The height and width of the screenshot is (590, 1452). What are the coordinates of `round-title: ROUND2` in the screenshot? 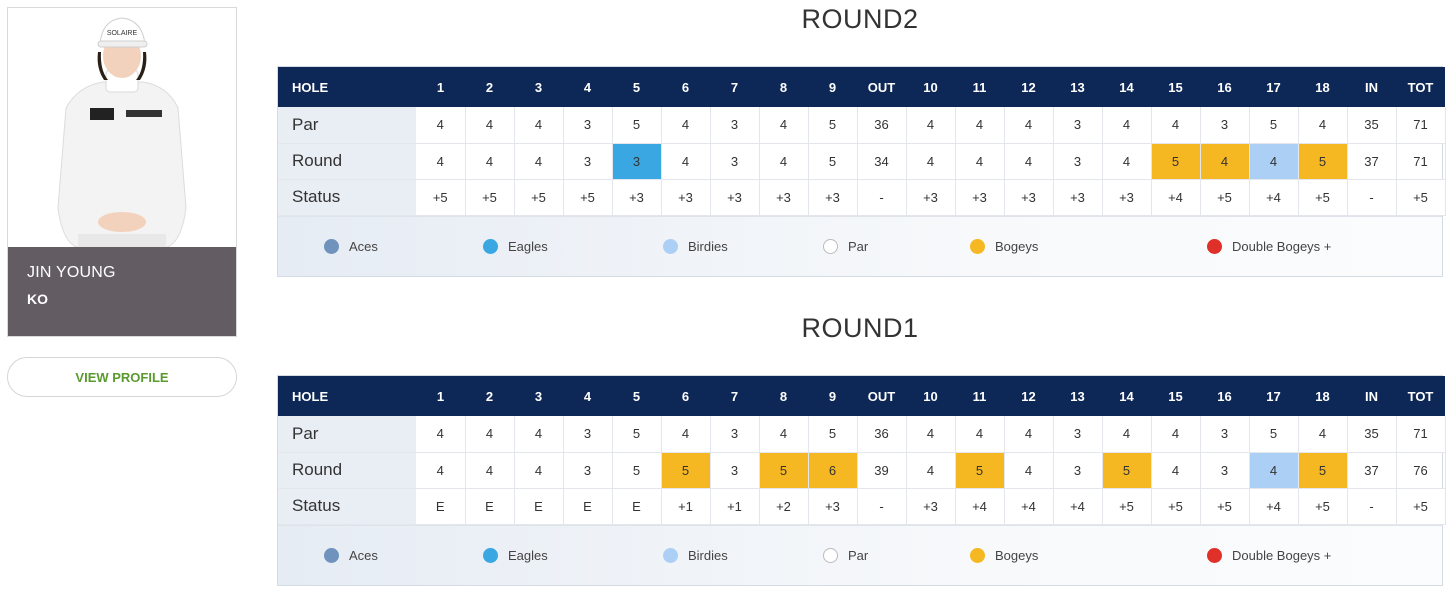 It's located at (860, 19).